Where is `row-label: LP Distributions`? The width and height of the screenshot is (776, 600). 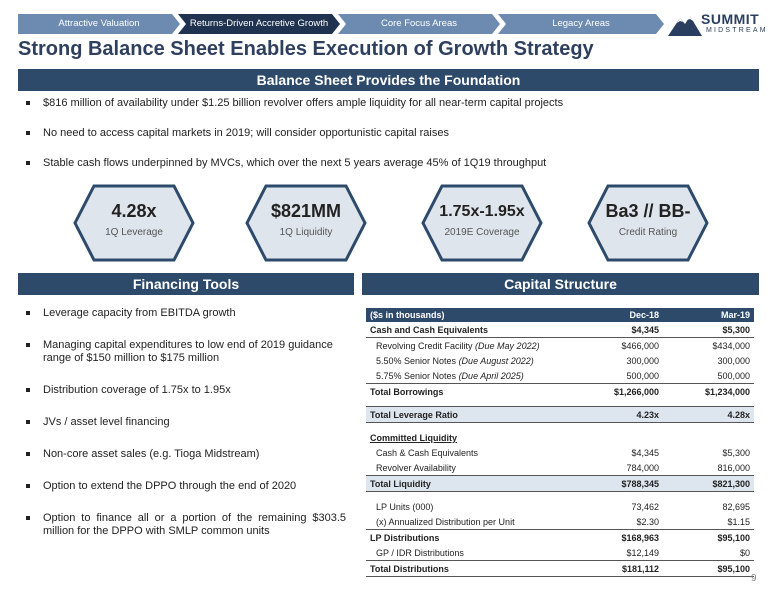 row-label: LP Distributions is located at coordinates (469, 537).